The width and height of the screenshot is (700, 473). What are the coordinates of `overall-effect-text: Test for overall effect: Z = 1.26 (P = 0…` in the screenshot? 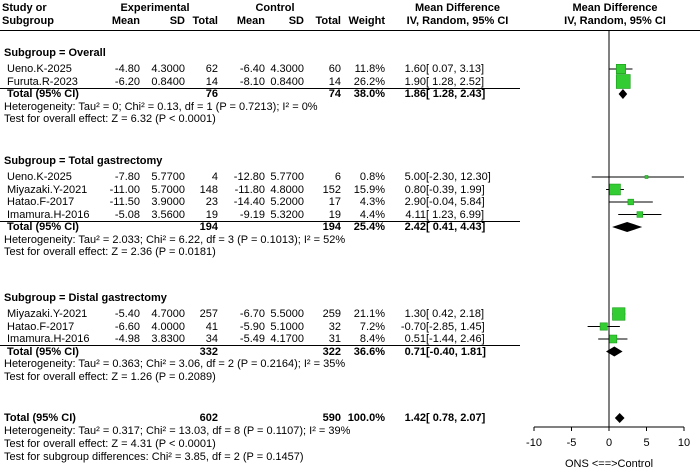 It's located at (110, 376).